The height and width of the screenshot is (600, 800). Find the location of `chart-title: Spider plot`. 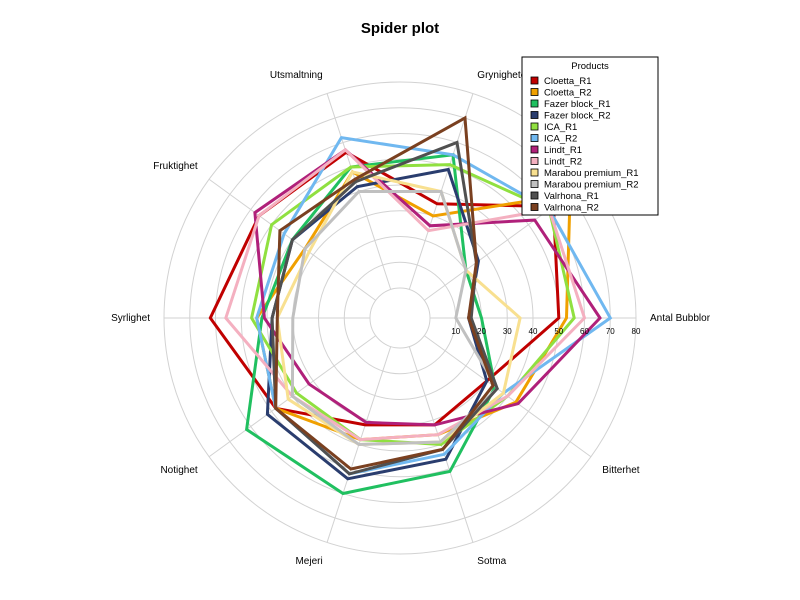

chart-title: Spider plot is located at coordinates (400, 28).